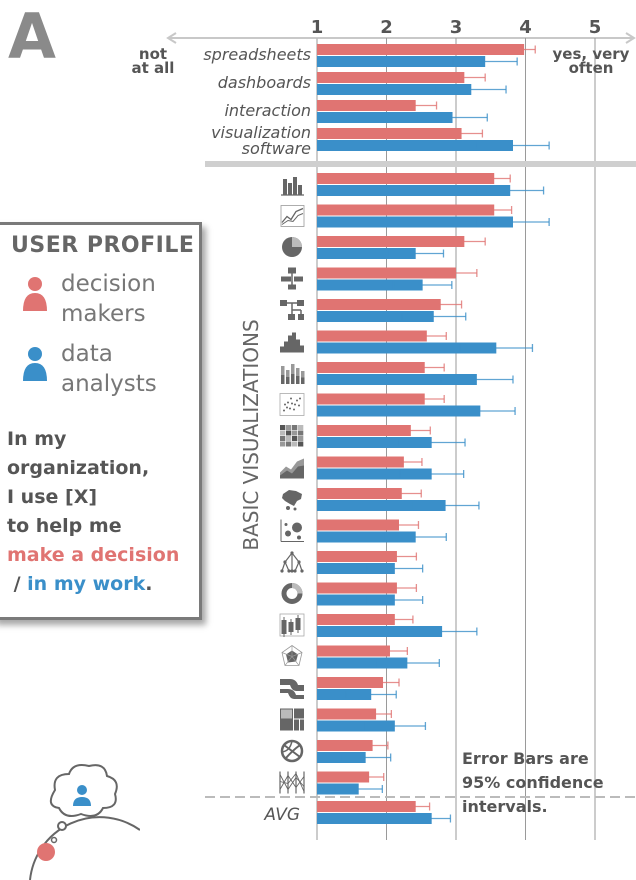 The width and height of the screenshot is (636, 880). Describe the element at coordinates (52, 497) in the screenshot. I see `statement-line: I use [X]` at that location.